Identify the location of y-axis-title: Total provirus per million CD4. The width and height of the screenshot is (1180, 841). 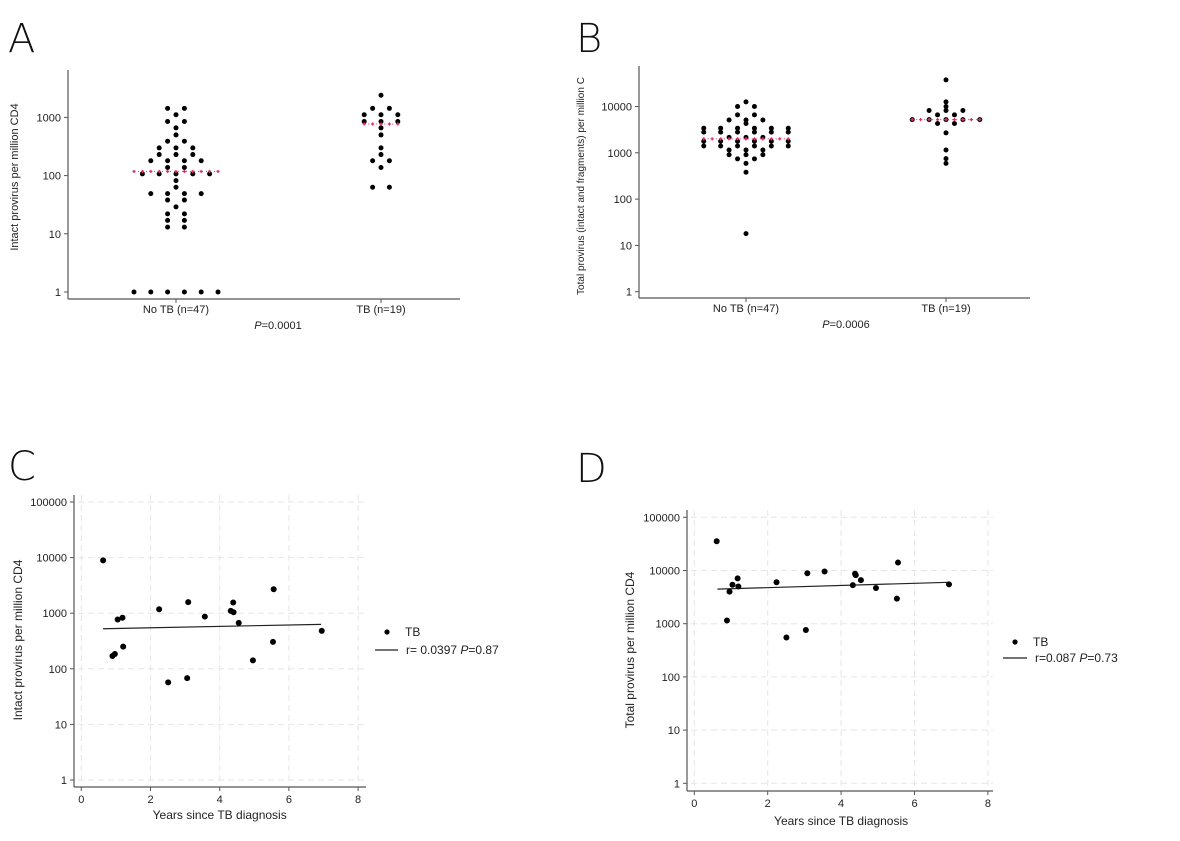
(630, 649).